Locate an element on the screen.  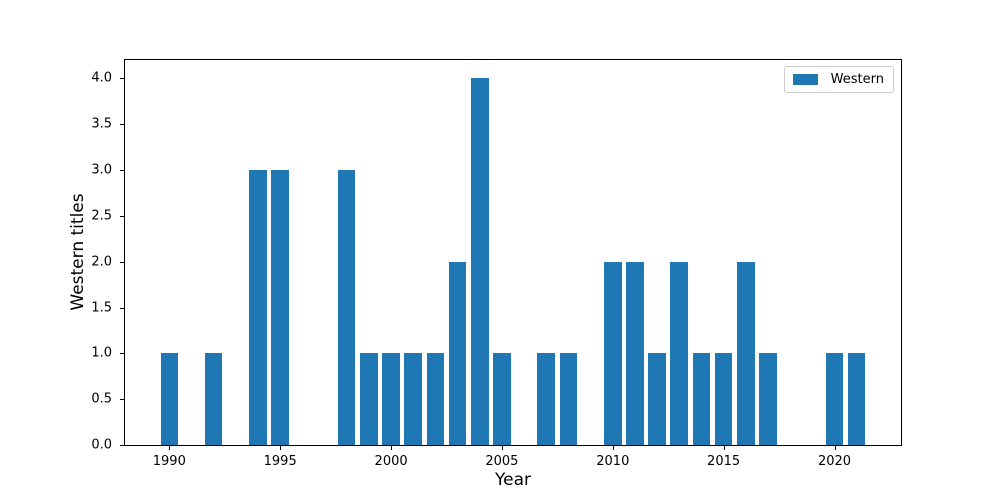
y-tick-mark-4.0 is located at coordinates (122, 79).